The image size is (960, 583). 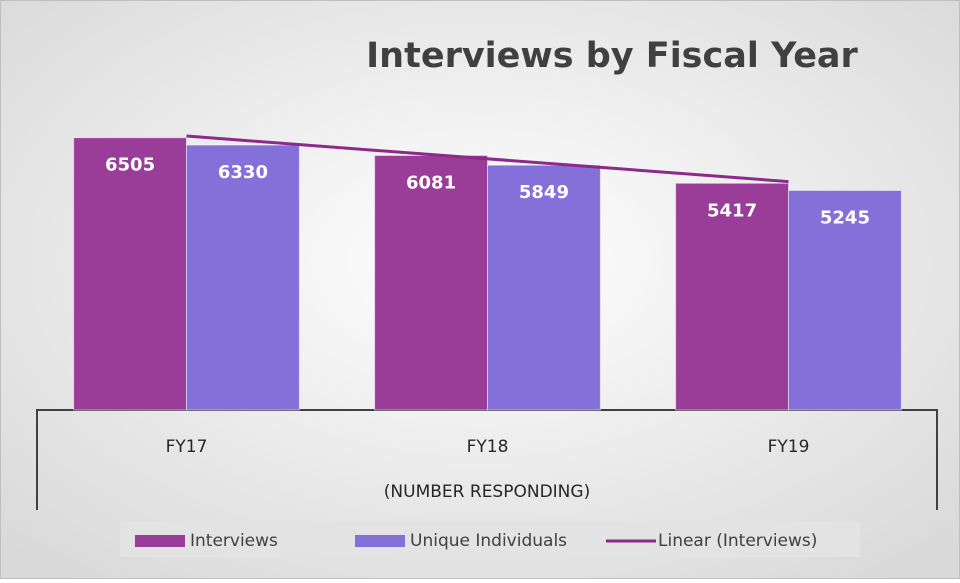 I want to click on data-label: 5245, so click(x=845, y=217).